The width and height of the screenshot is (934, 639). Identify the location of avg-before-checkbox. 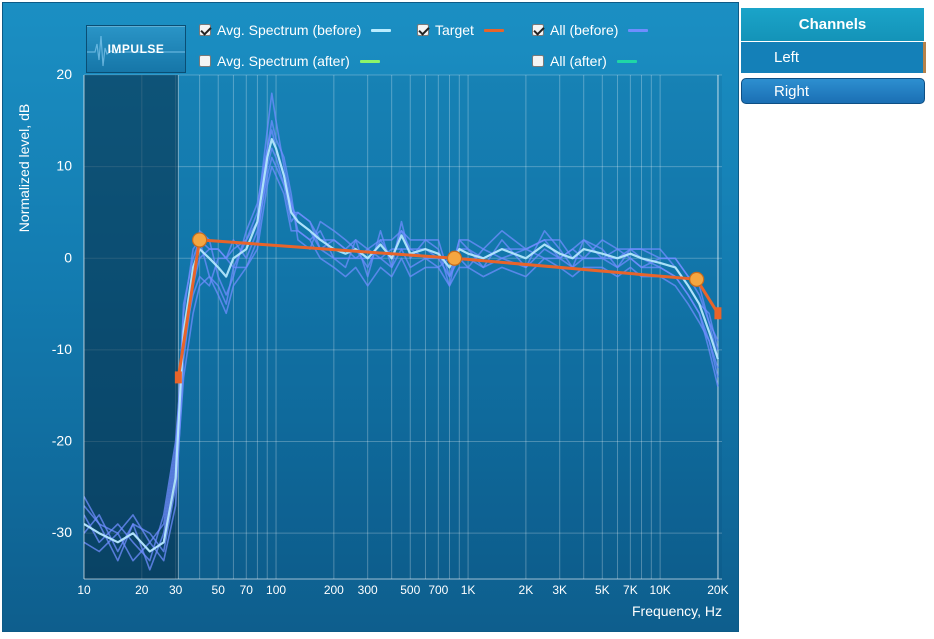
(205, 30).